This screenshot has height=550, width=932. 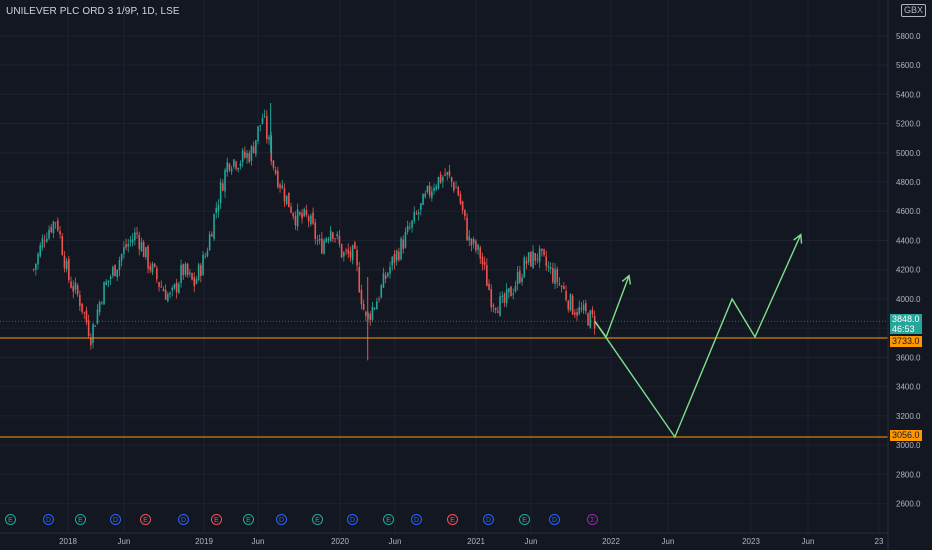 I want to click on time-tick-label: 2021, so click(x=476, y=541).